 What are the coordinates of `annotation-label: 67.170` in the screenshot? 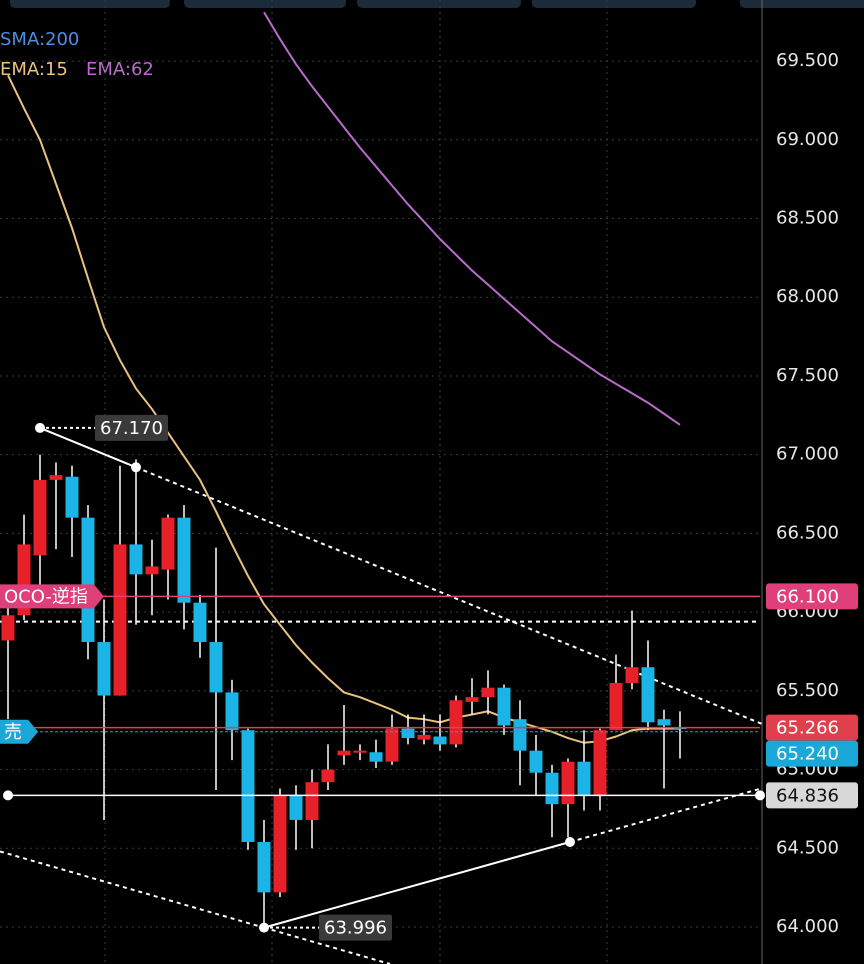 It's located at (131, 428).